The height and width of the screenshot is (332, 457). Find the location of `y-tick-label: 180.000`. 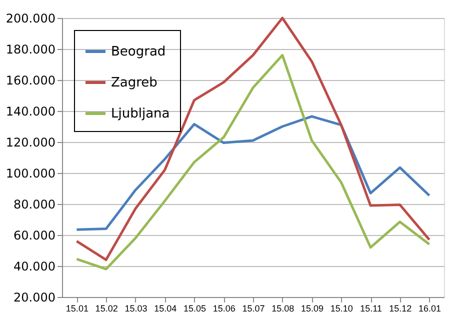

y-tick-label: 180.000 is located at coordinates (31, 49).